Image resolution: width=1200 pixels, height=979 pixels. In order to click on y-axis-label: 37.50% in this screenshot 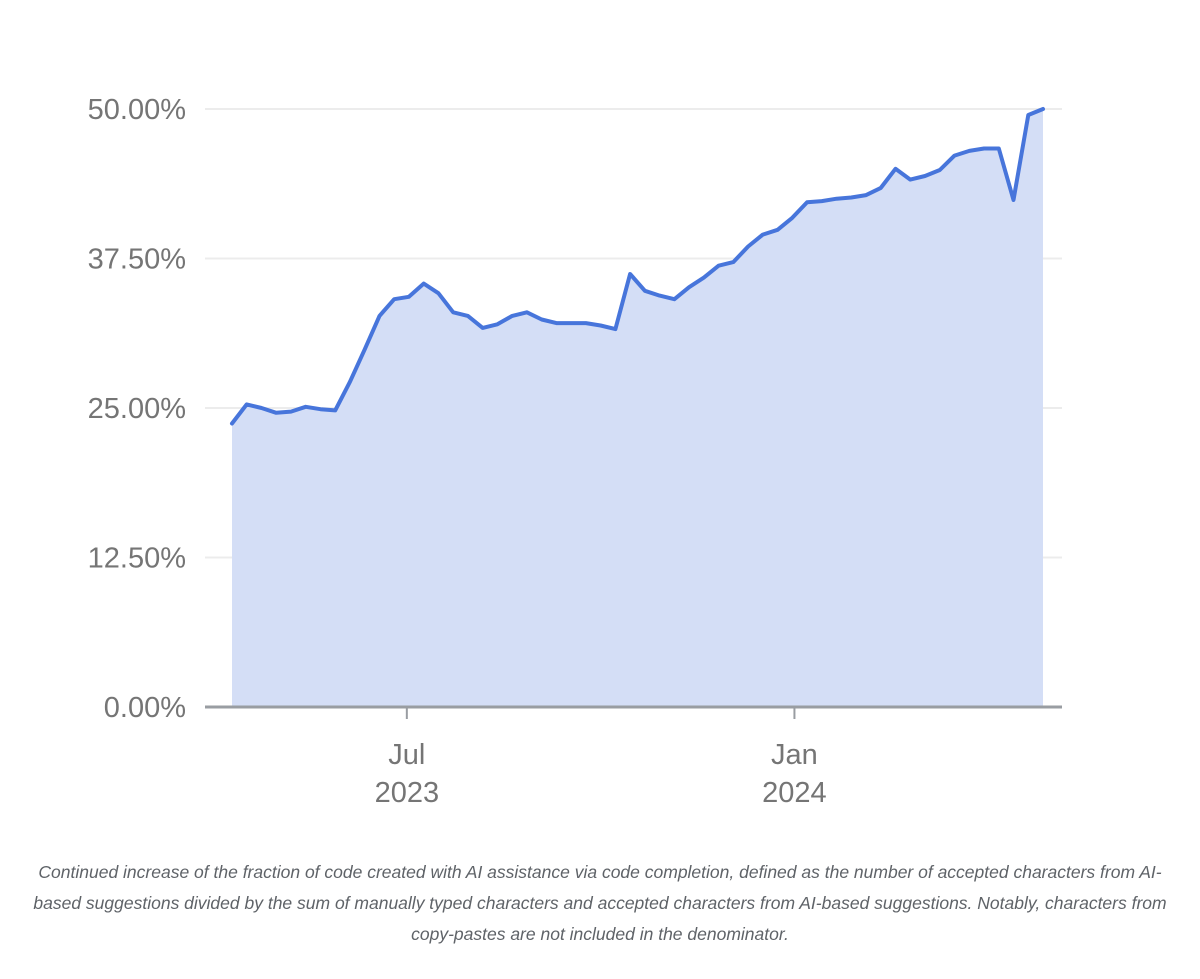, I will do `click(137, 260)`.